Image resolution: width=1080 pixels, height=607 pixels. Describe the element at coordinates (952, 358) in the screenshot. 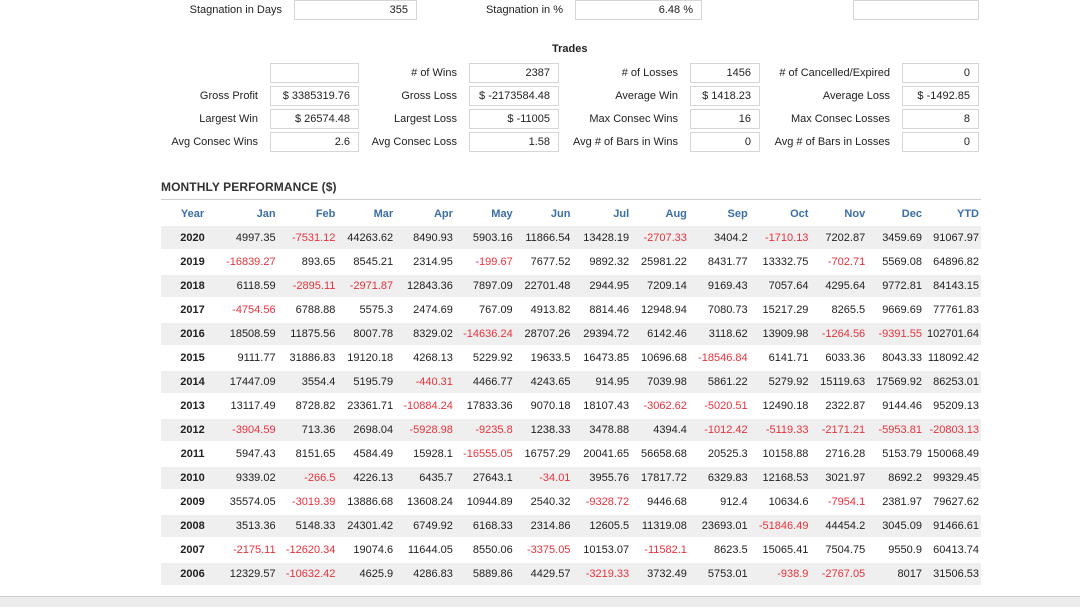

I see `value-cell: 118092.42` at that location.